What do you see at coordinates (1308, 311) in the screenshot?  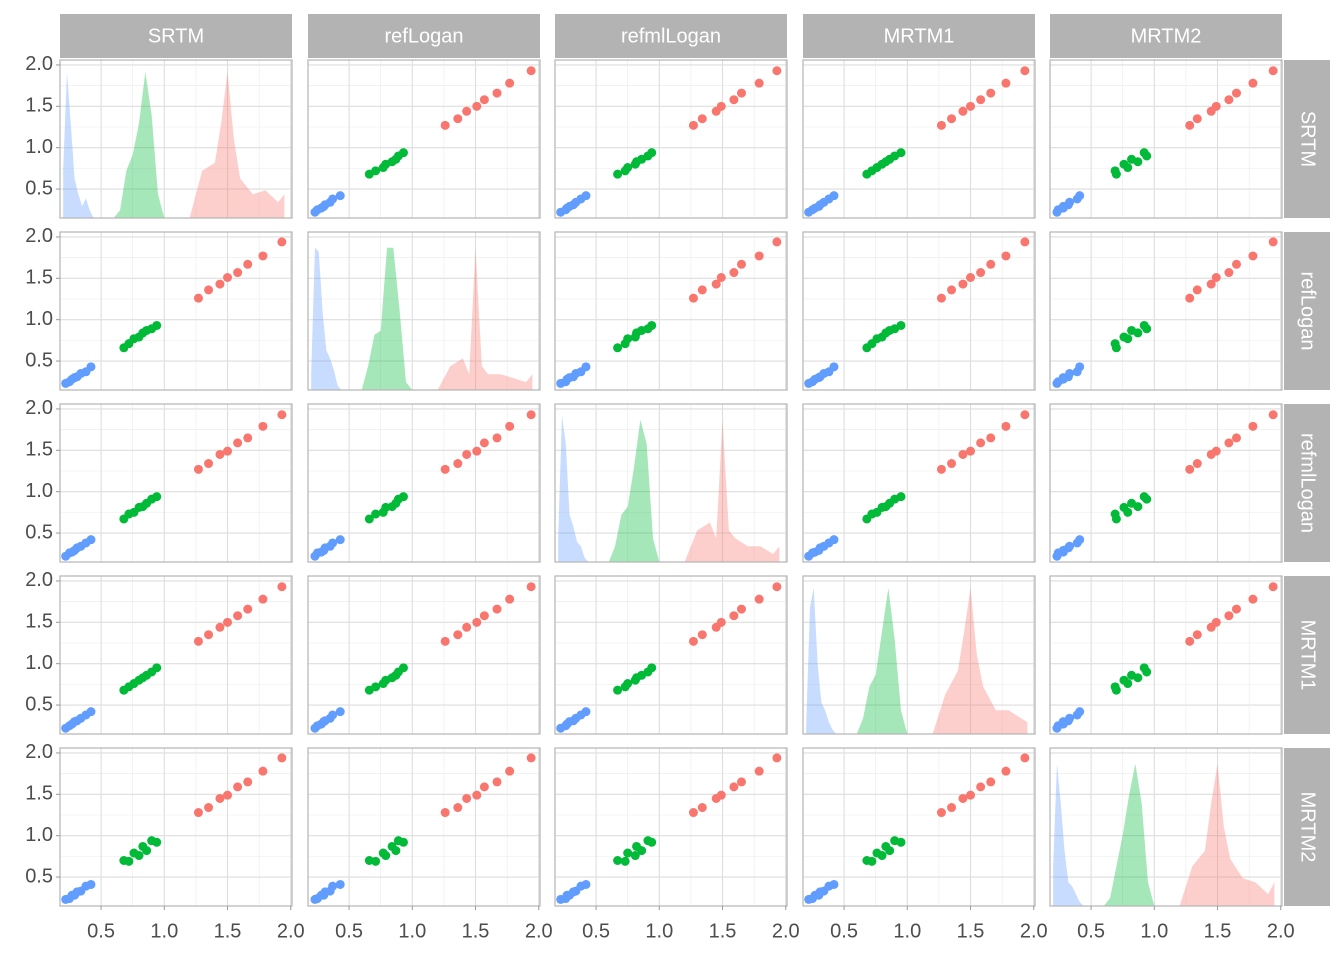 I see `strip-label: refLogan` at bounding box center [1308, 311].